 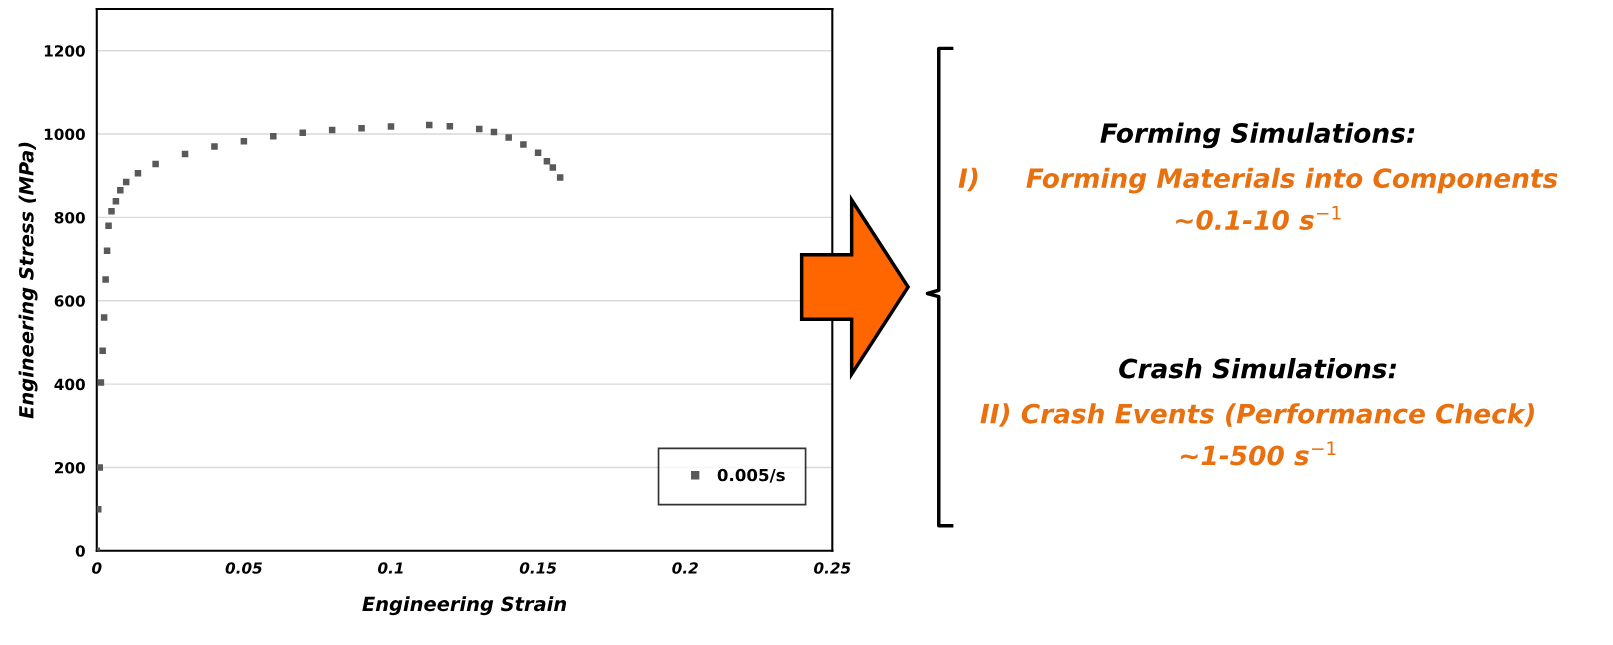 I want to click on x-tick-label: 0.1, so click(x=390, y=568).